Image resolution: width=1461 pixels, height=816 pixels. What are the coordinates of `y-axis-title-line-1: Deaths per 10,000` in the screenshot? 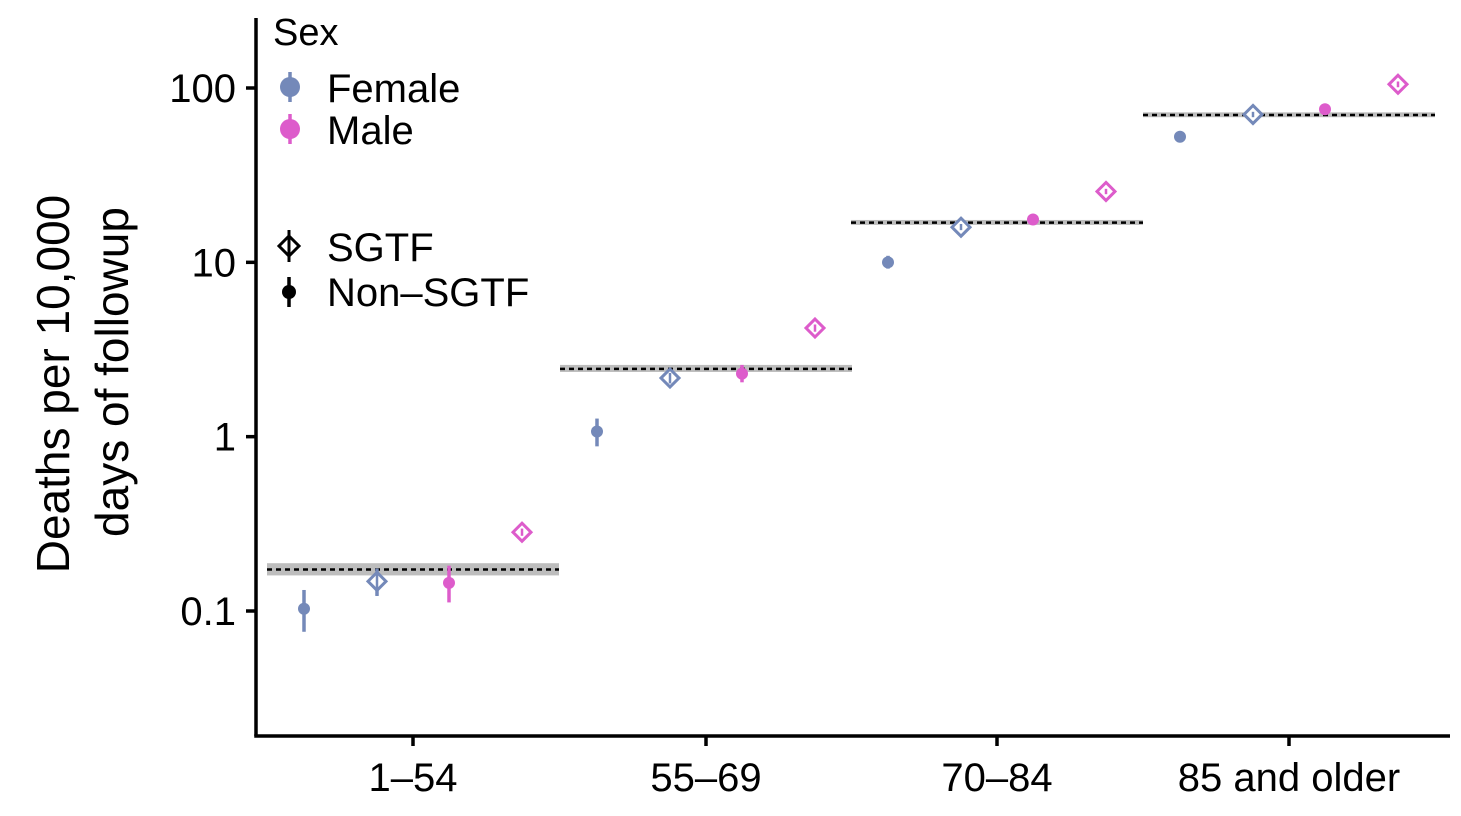 It's located at (53, 384).